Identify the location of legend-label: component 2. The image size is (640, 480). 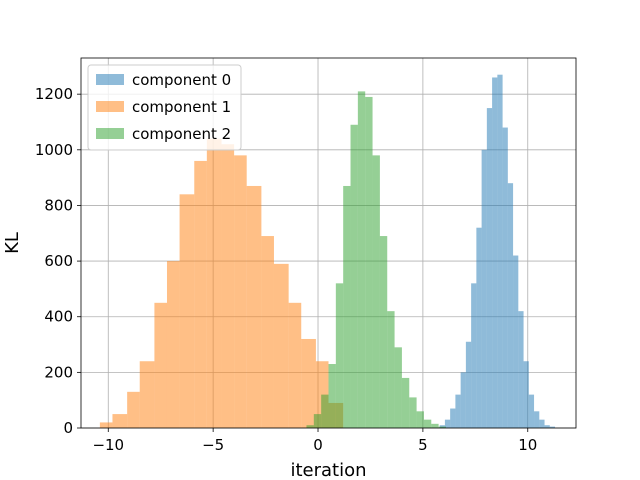
(181, 134).